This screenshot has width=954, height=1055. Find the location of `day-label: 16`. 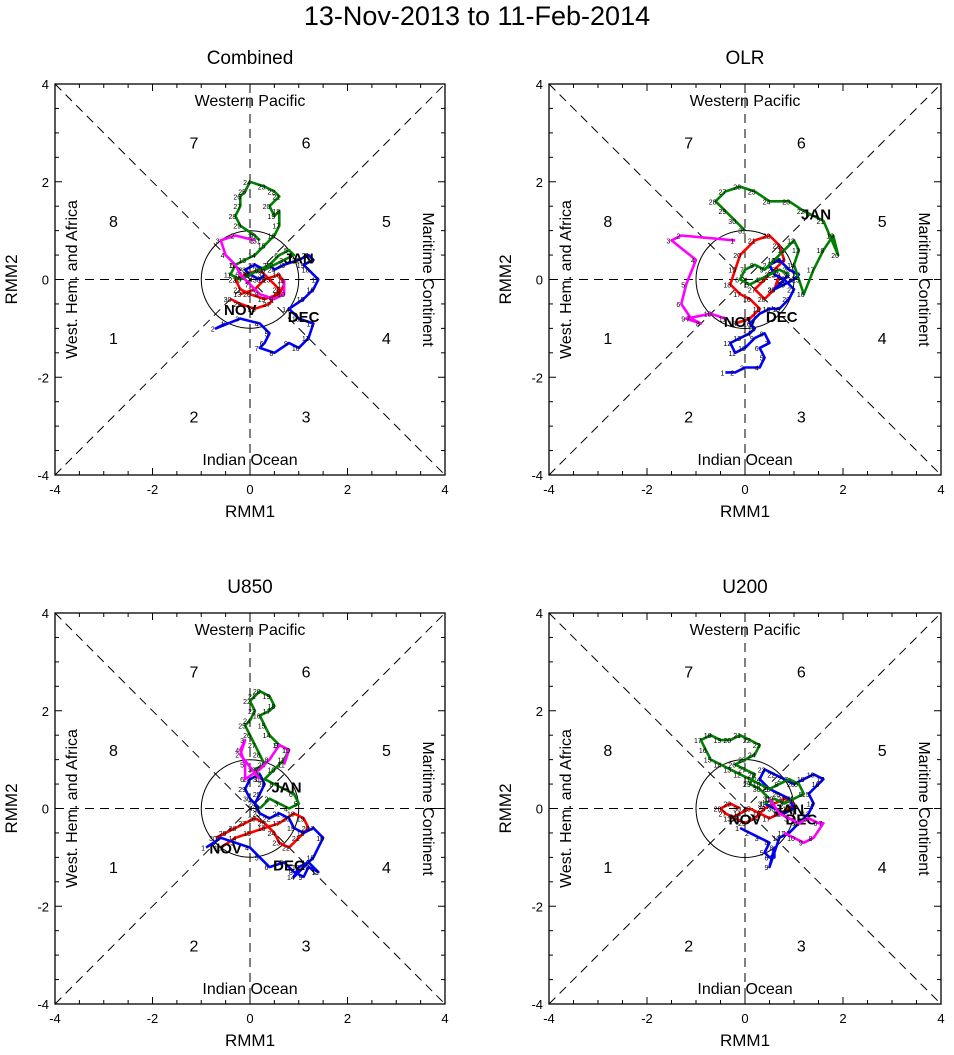

day-label: 16 is located at coordinates (310, 290).